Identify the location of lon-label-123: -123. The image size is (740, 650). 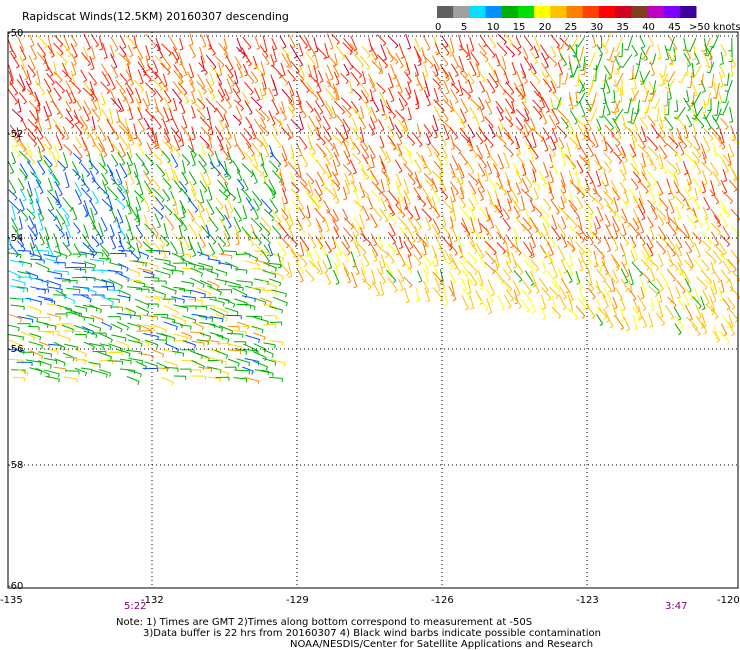
(587, 600).